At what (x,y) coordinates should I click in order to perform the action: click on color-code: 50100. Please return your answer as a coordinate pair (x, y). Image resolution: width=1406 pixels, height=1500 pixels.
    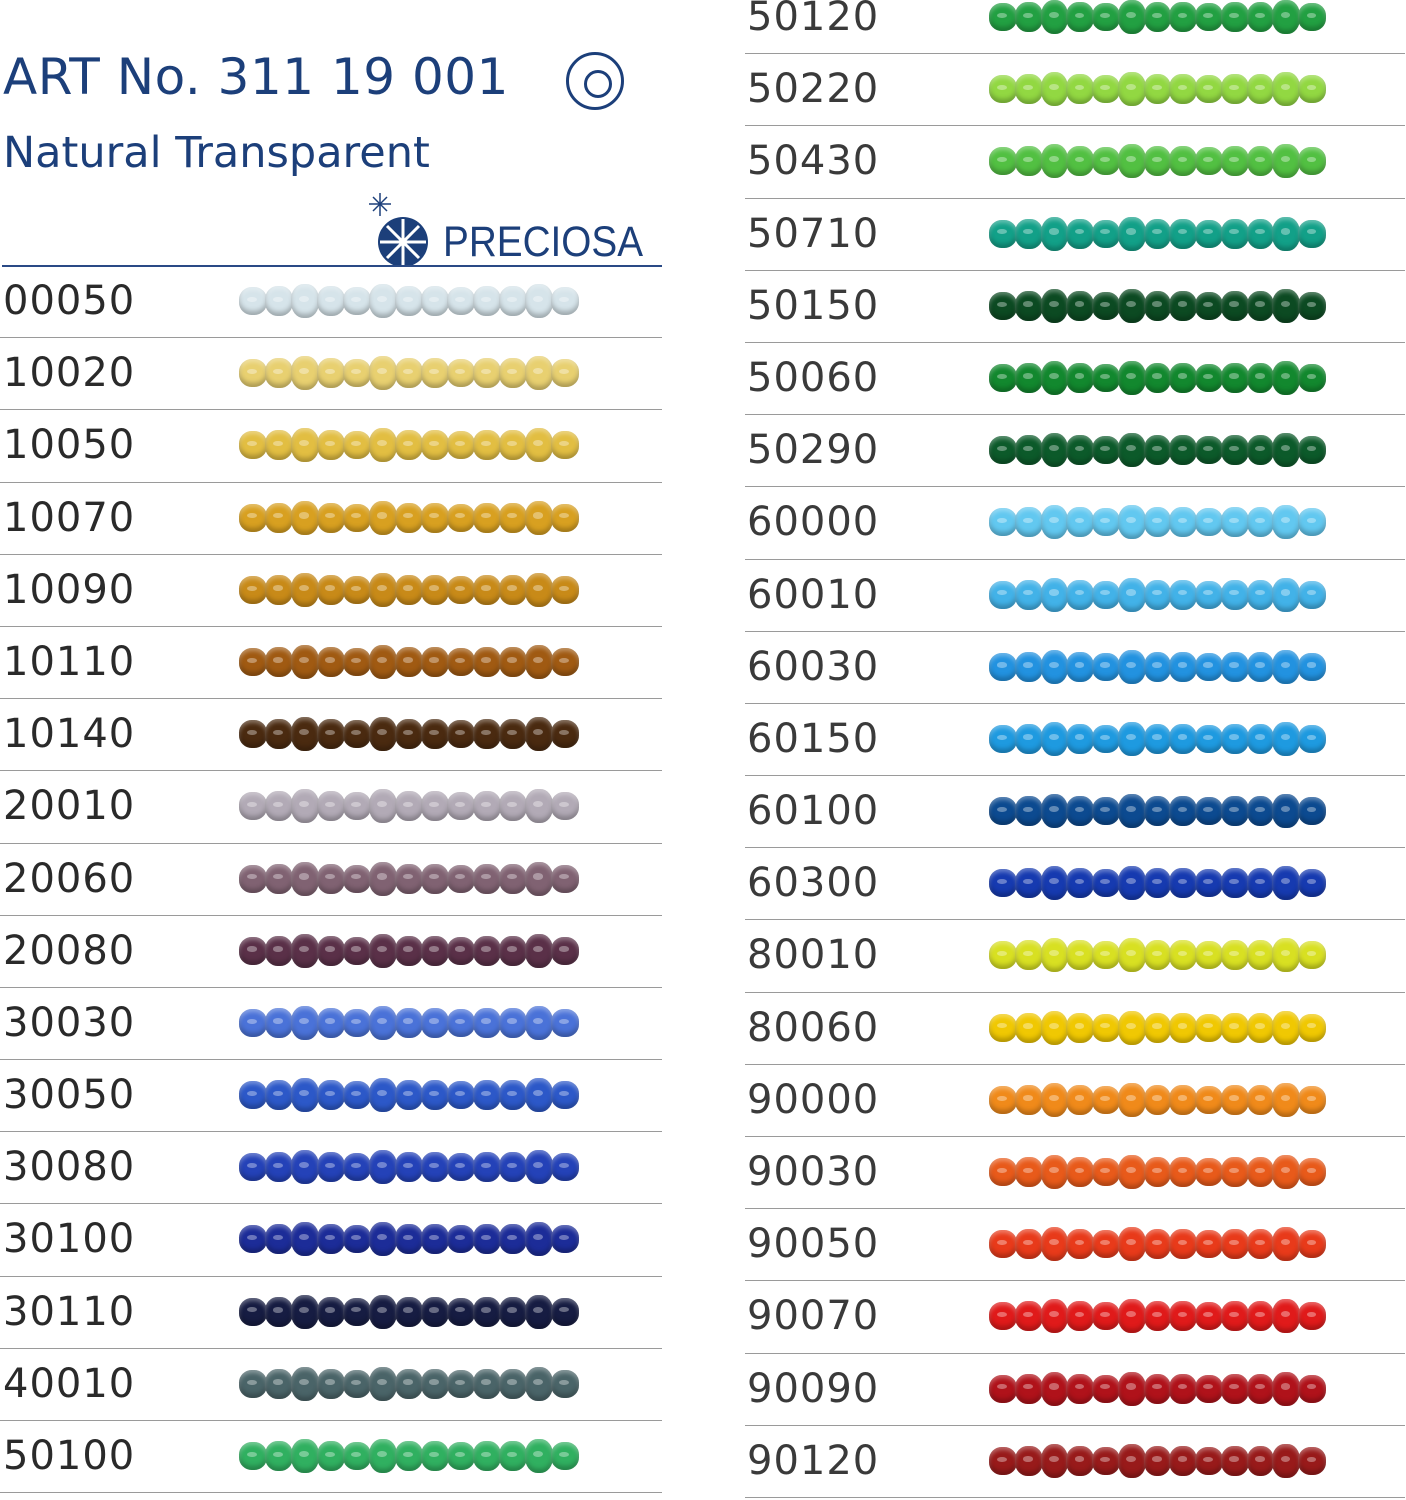
    Looking at the image, I should click on (69, 1456).